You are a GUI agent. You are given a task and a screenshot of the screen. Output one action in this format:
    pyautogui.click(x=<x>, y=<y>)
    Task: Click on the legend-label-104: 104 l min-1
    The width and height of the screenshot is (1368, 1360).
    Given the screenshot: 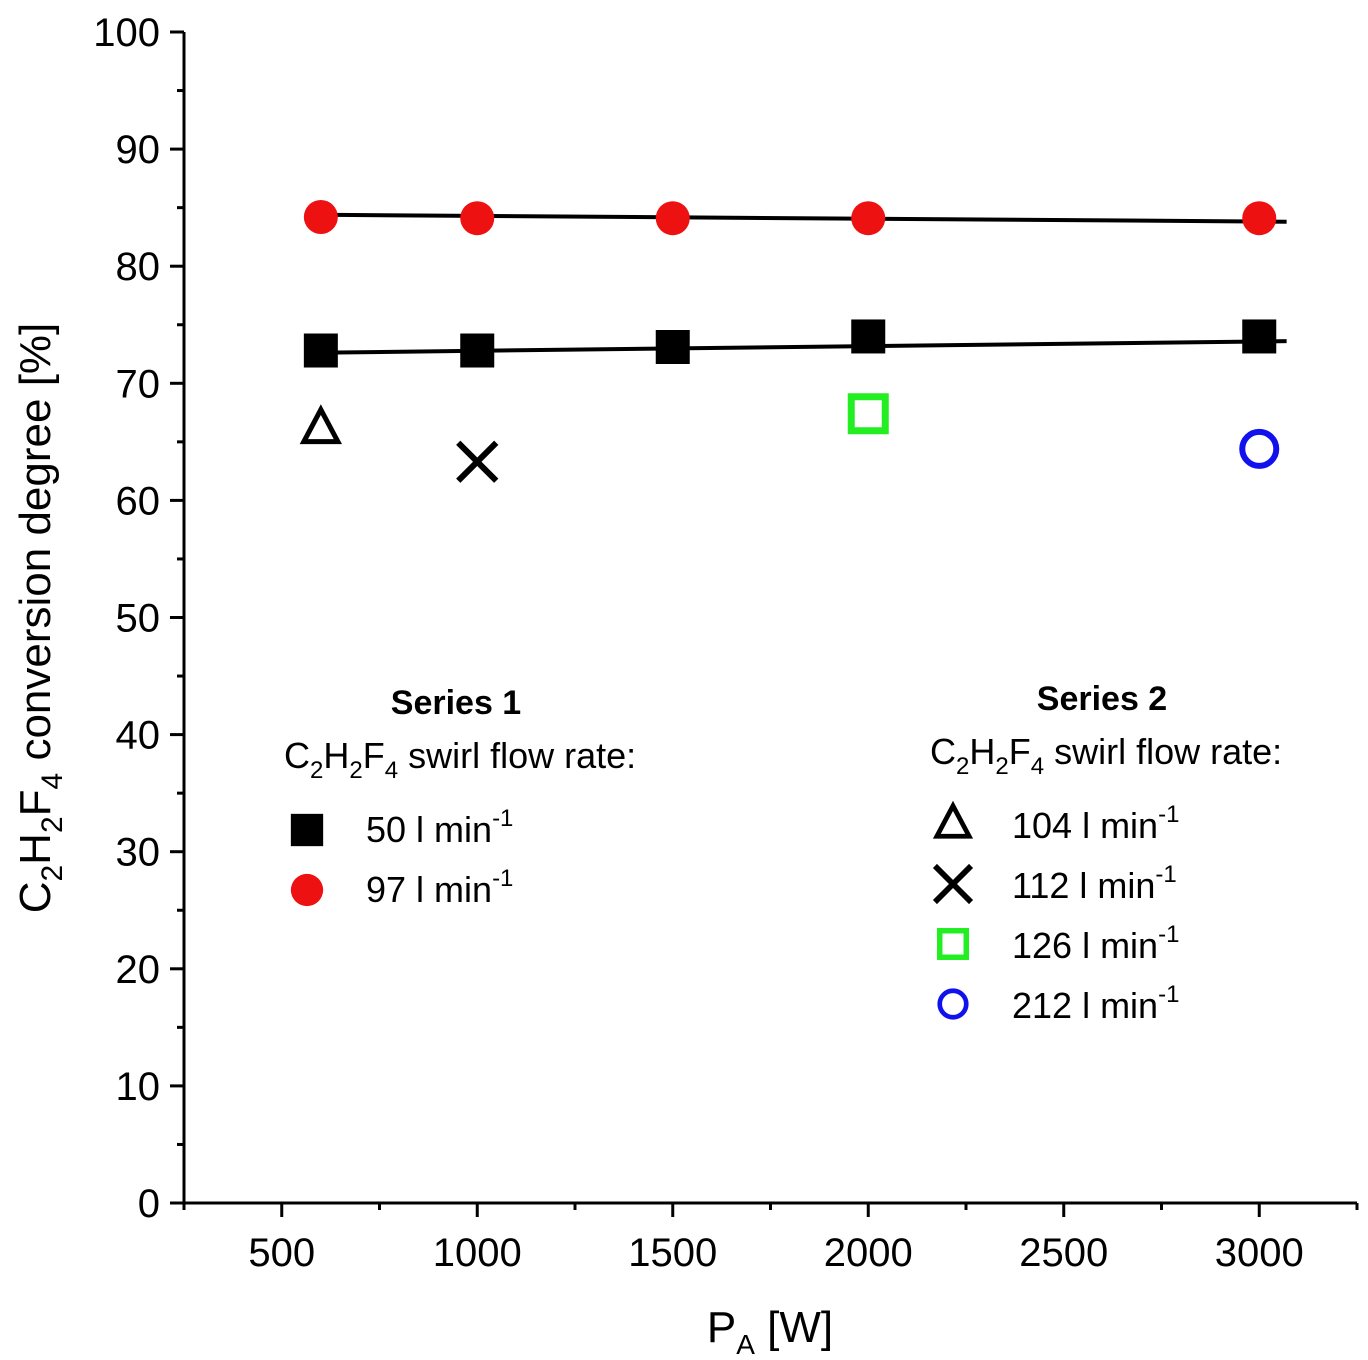 What is the action you would take?
    pyautogui.click(x=1095, y=823)
    